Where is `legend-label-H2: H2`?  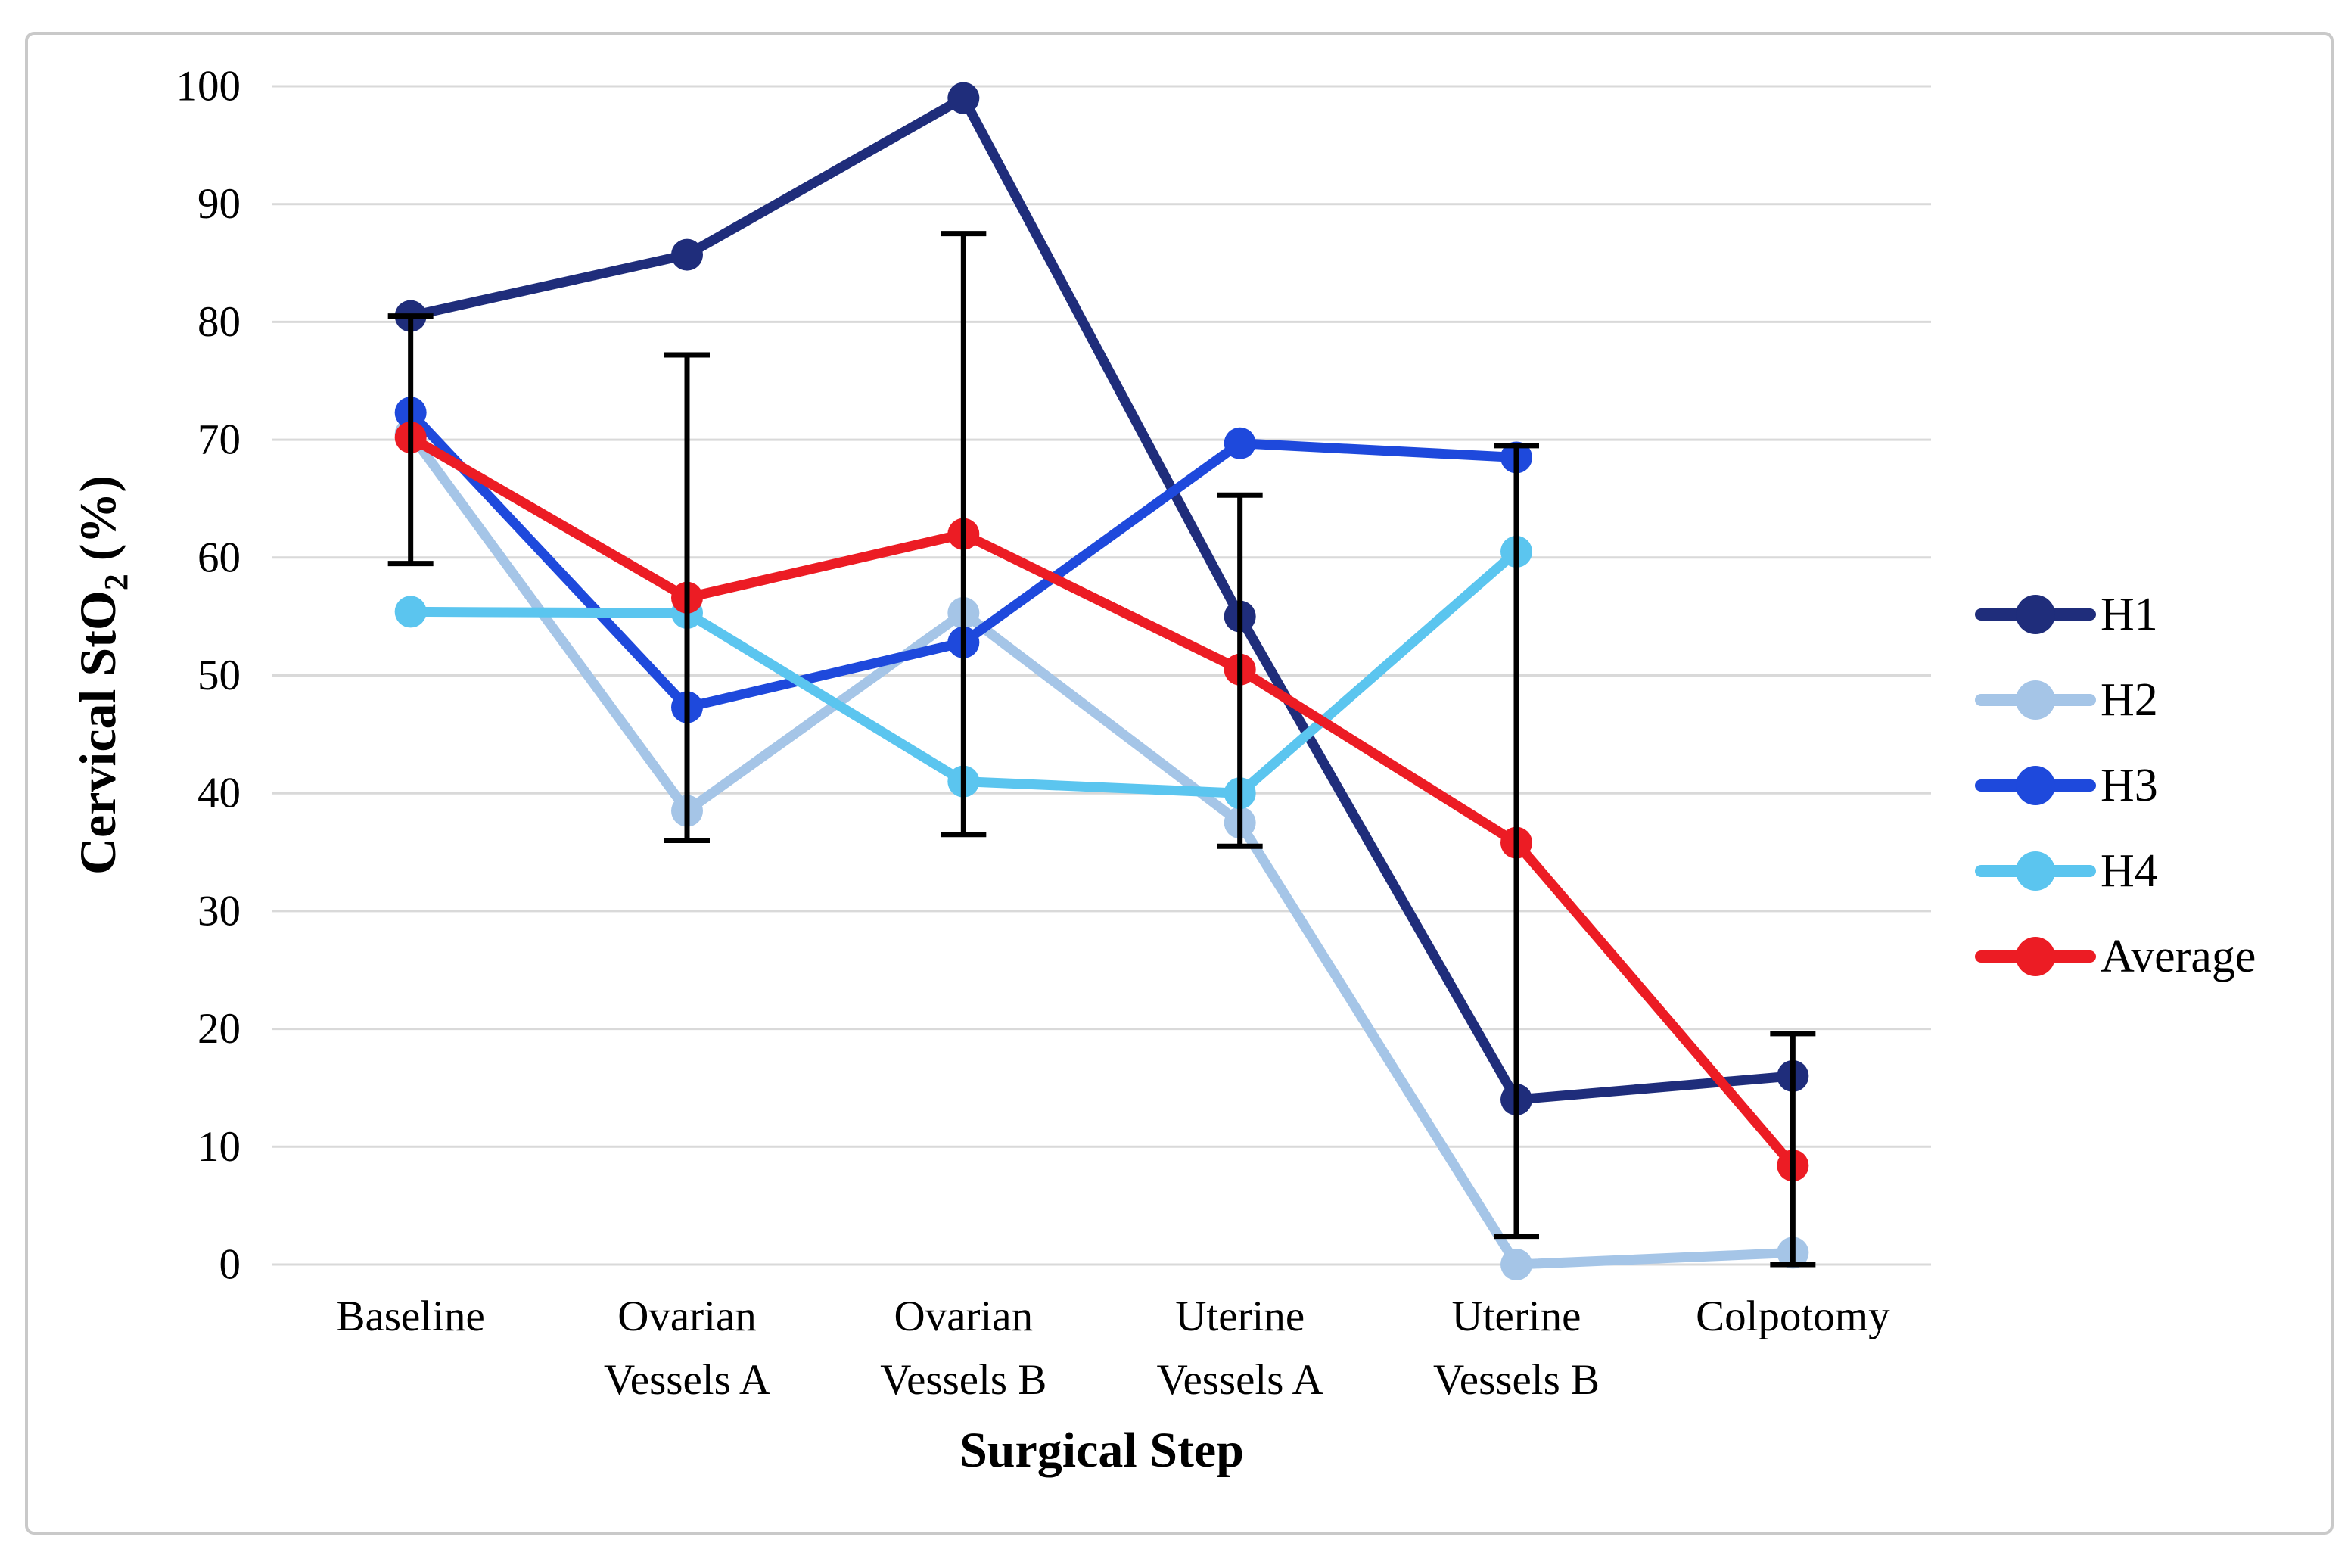
legend-label-H2: H2 is located at coordinates (2129, 700).